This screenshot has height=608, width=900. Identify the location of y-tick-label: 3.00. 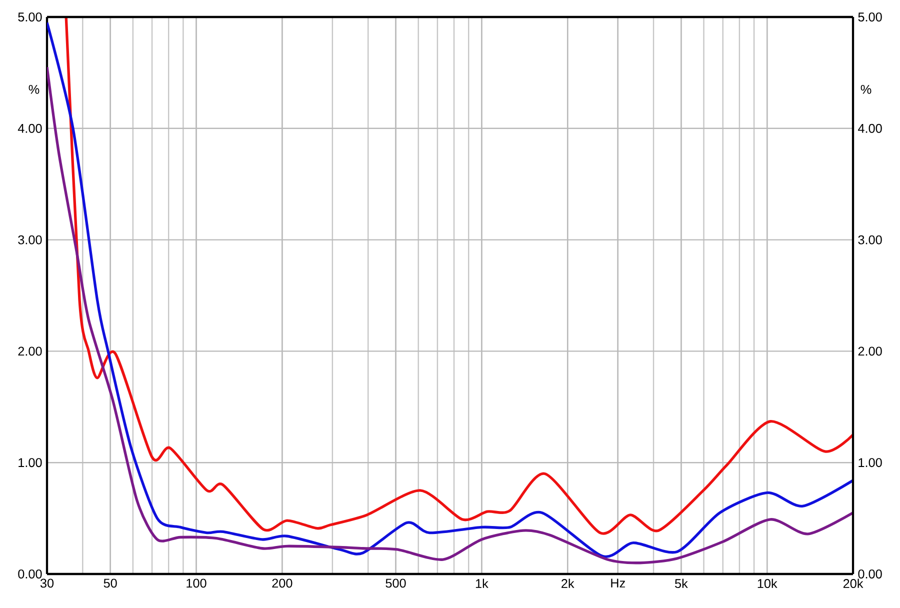
(30, 239).